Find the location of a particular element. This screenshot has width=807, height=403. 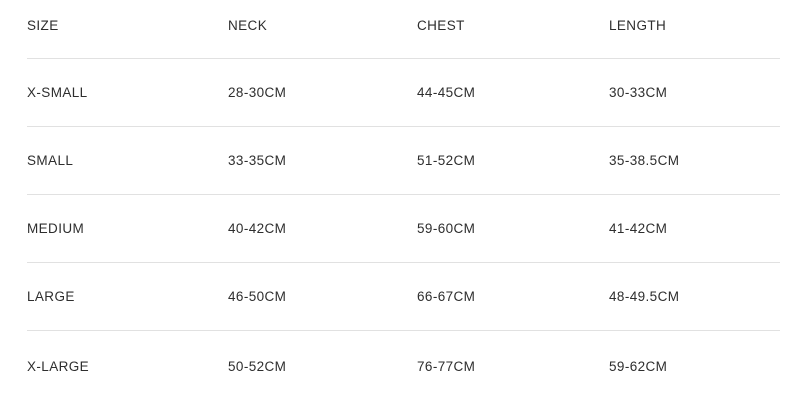

cell-length: 59-62CM is located at coordinates (638, 366).